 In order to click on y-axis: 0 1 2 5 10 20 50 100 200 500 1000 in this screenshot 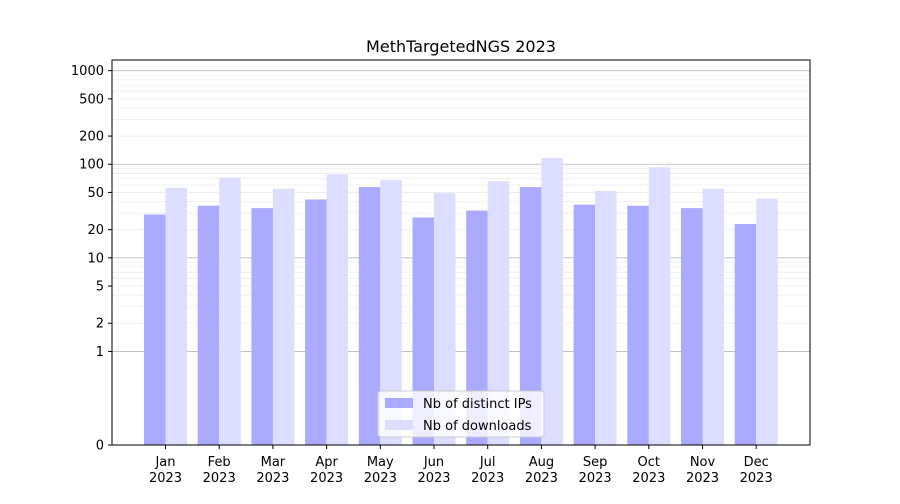, I will do `click(91, 259)`.